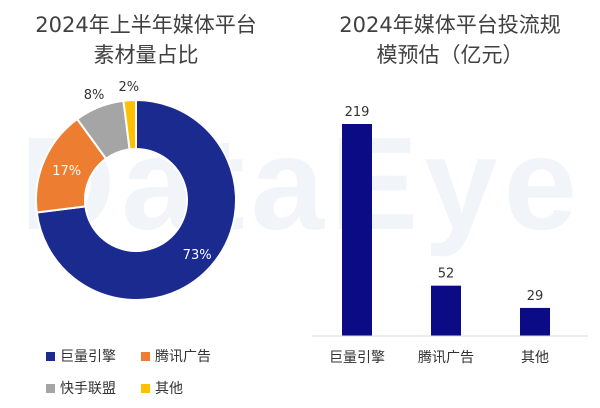  Describe the element at coordinates (197, 255) in the screenshot. I see `pie-label-1: 73%` at that location.